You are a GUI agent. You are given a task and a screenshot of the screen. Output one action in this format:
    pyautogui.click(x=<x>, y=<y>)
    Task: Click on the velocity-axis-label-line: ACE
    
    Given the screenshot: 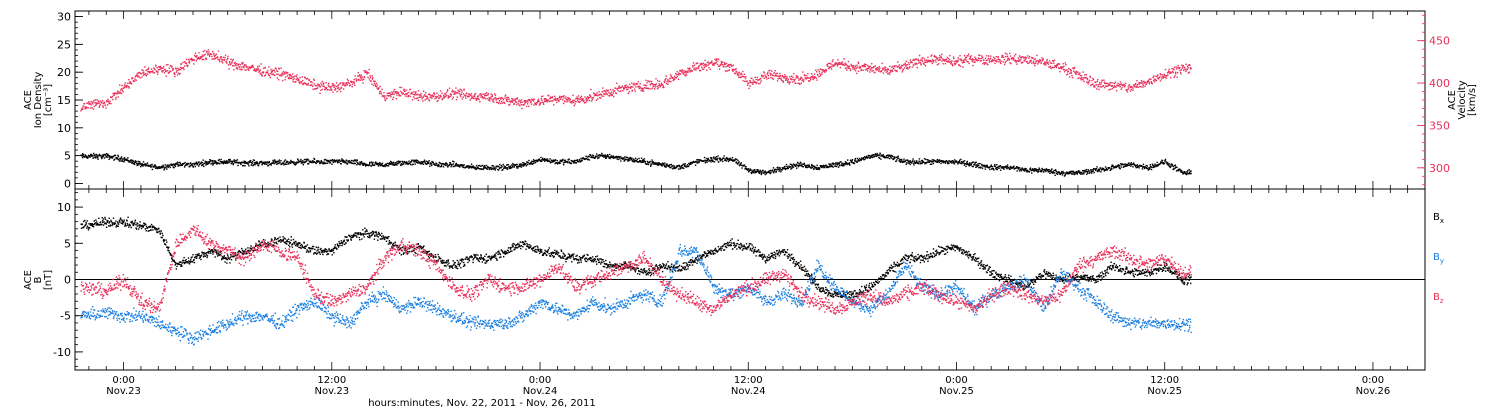 What is the action you would take?
    pyautogui.click(x=1452, y=100)
    